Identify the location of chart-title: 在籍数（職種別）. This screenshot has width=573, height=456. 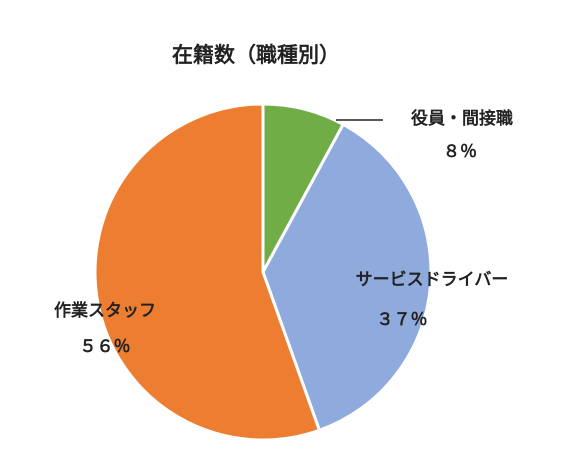
(256, 55).